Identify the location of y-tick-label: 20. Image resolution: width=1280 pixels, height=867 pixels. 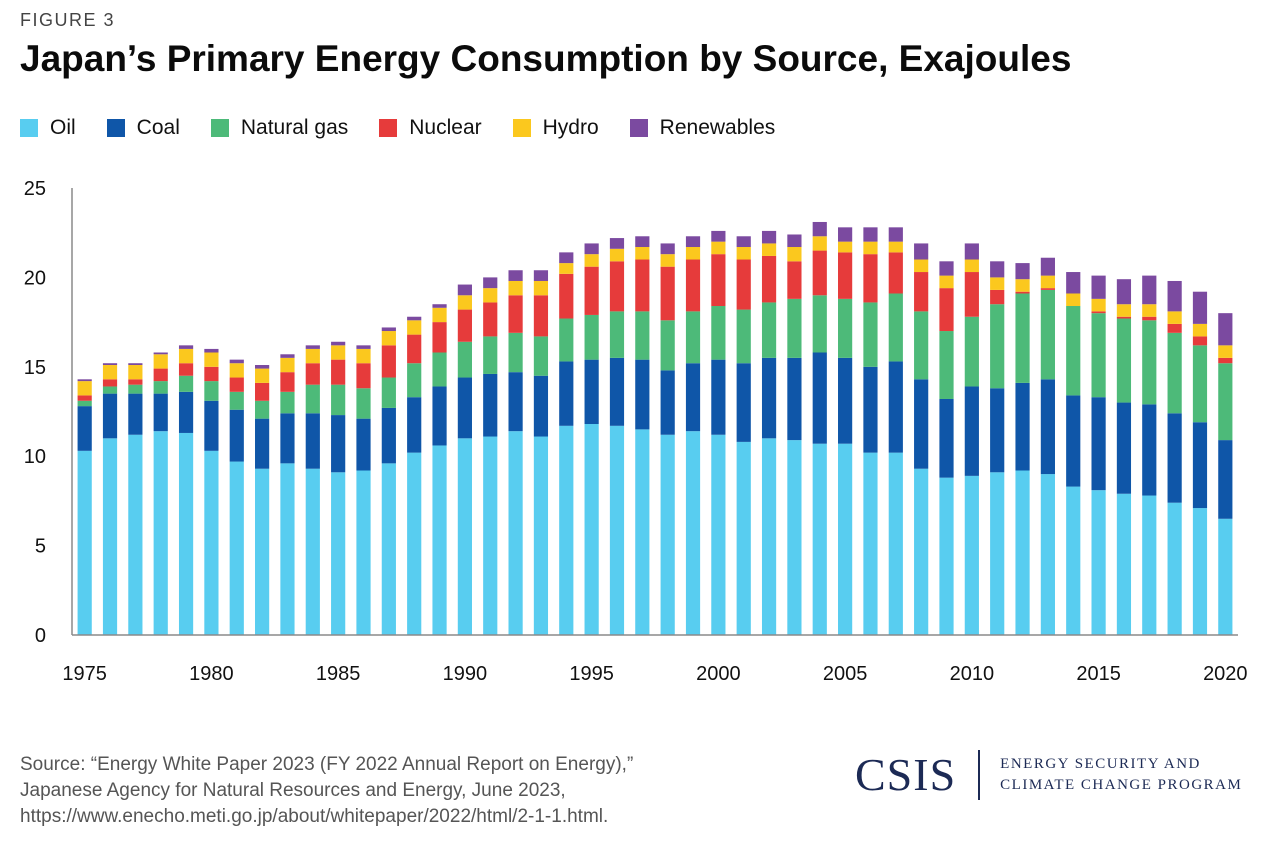
(35, 278).